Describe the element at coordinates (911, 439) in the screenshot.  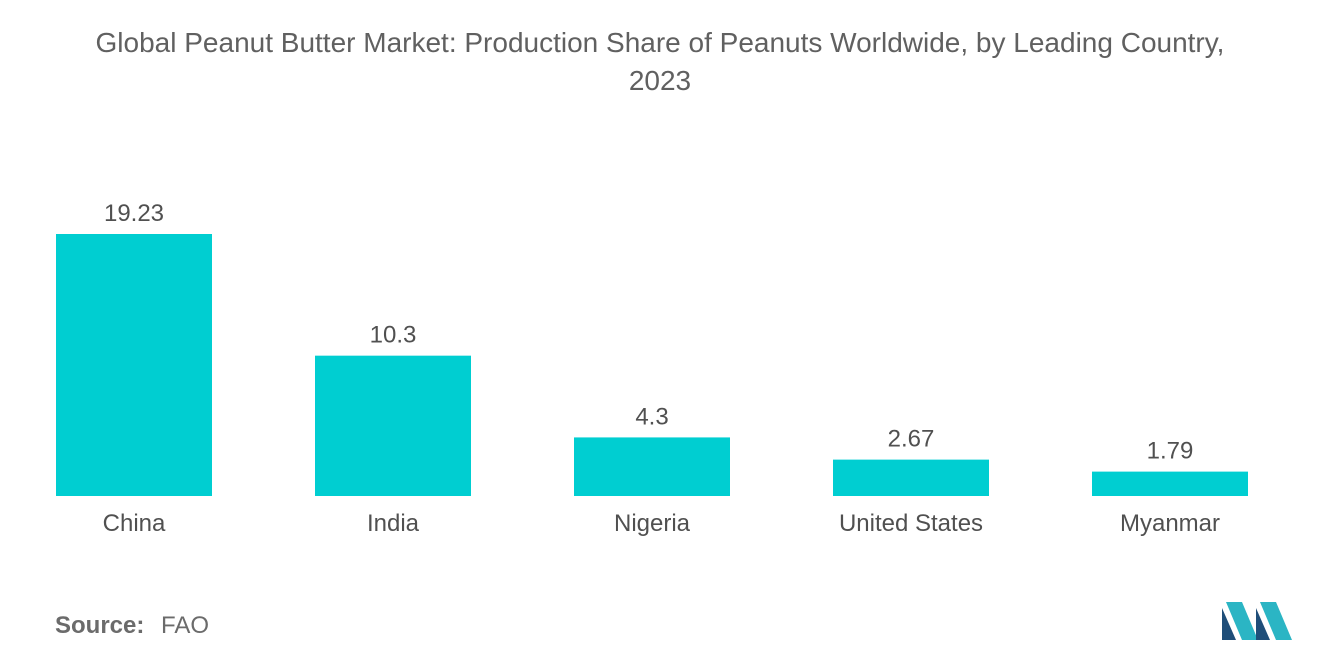
I see `data-label: 2.67` at that location.